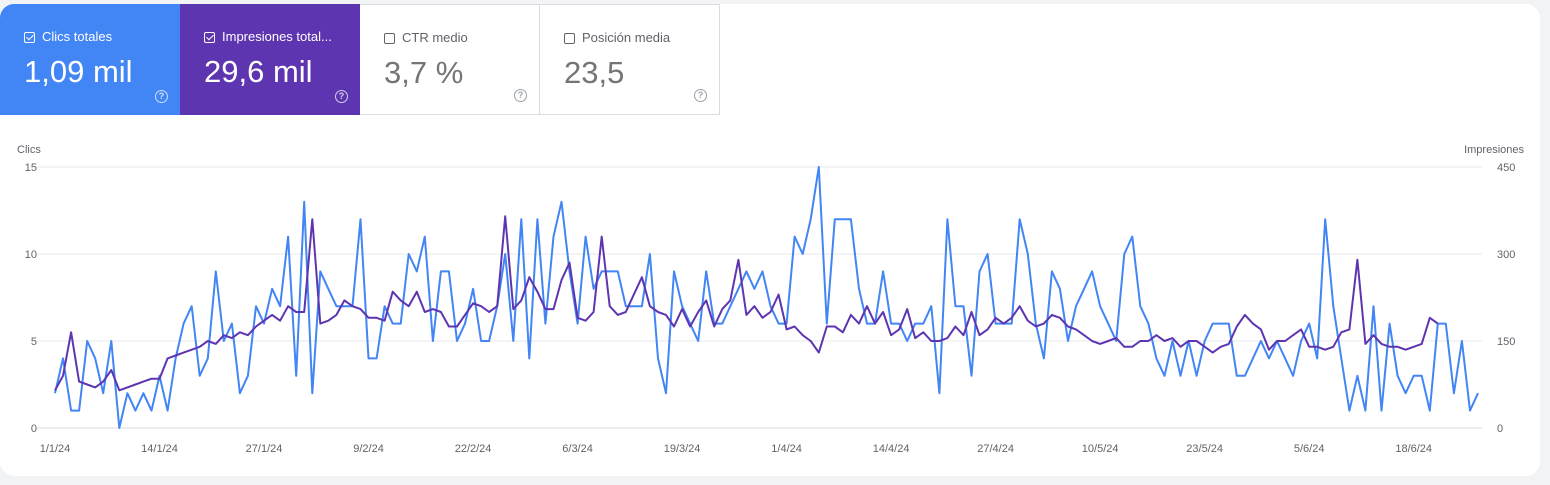 This screenshot has width=1550, height=485. Describe the element at coordinates (1413, 449) in the screenshot. I see `x-tick-label: 18/6/24` at that location.